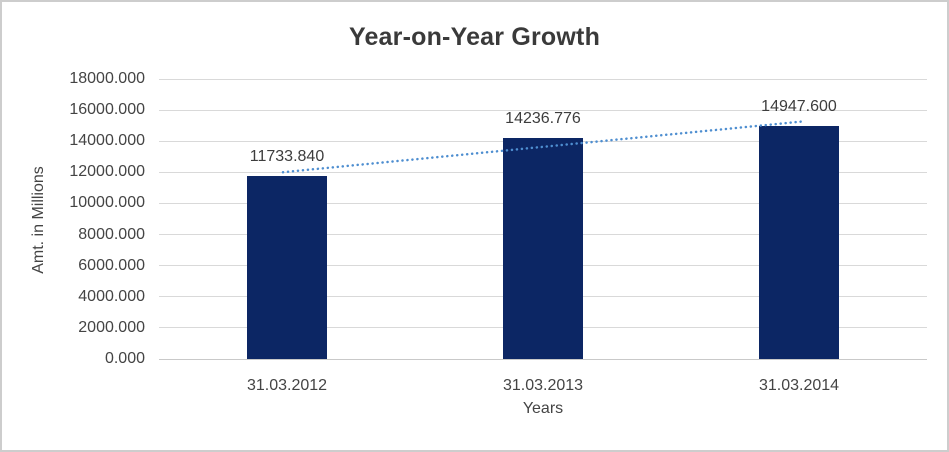  I want to click on bar-31.03.2012, so click(287, 267).